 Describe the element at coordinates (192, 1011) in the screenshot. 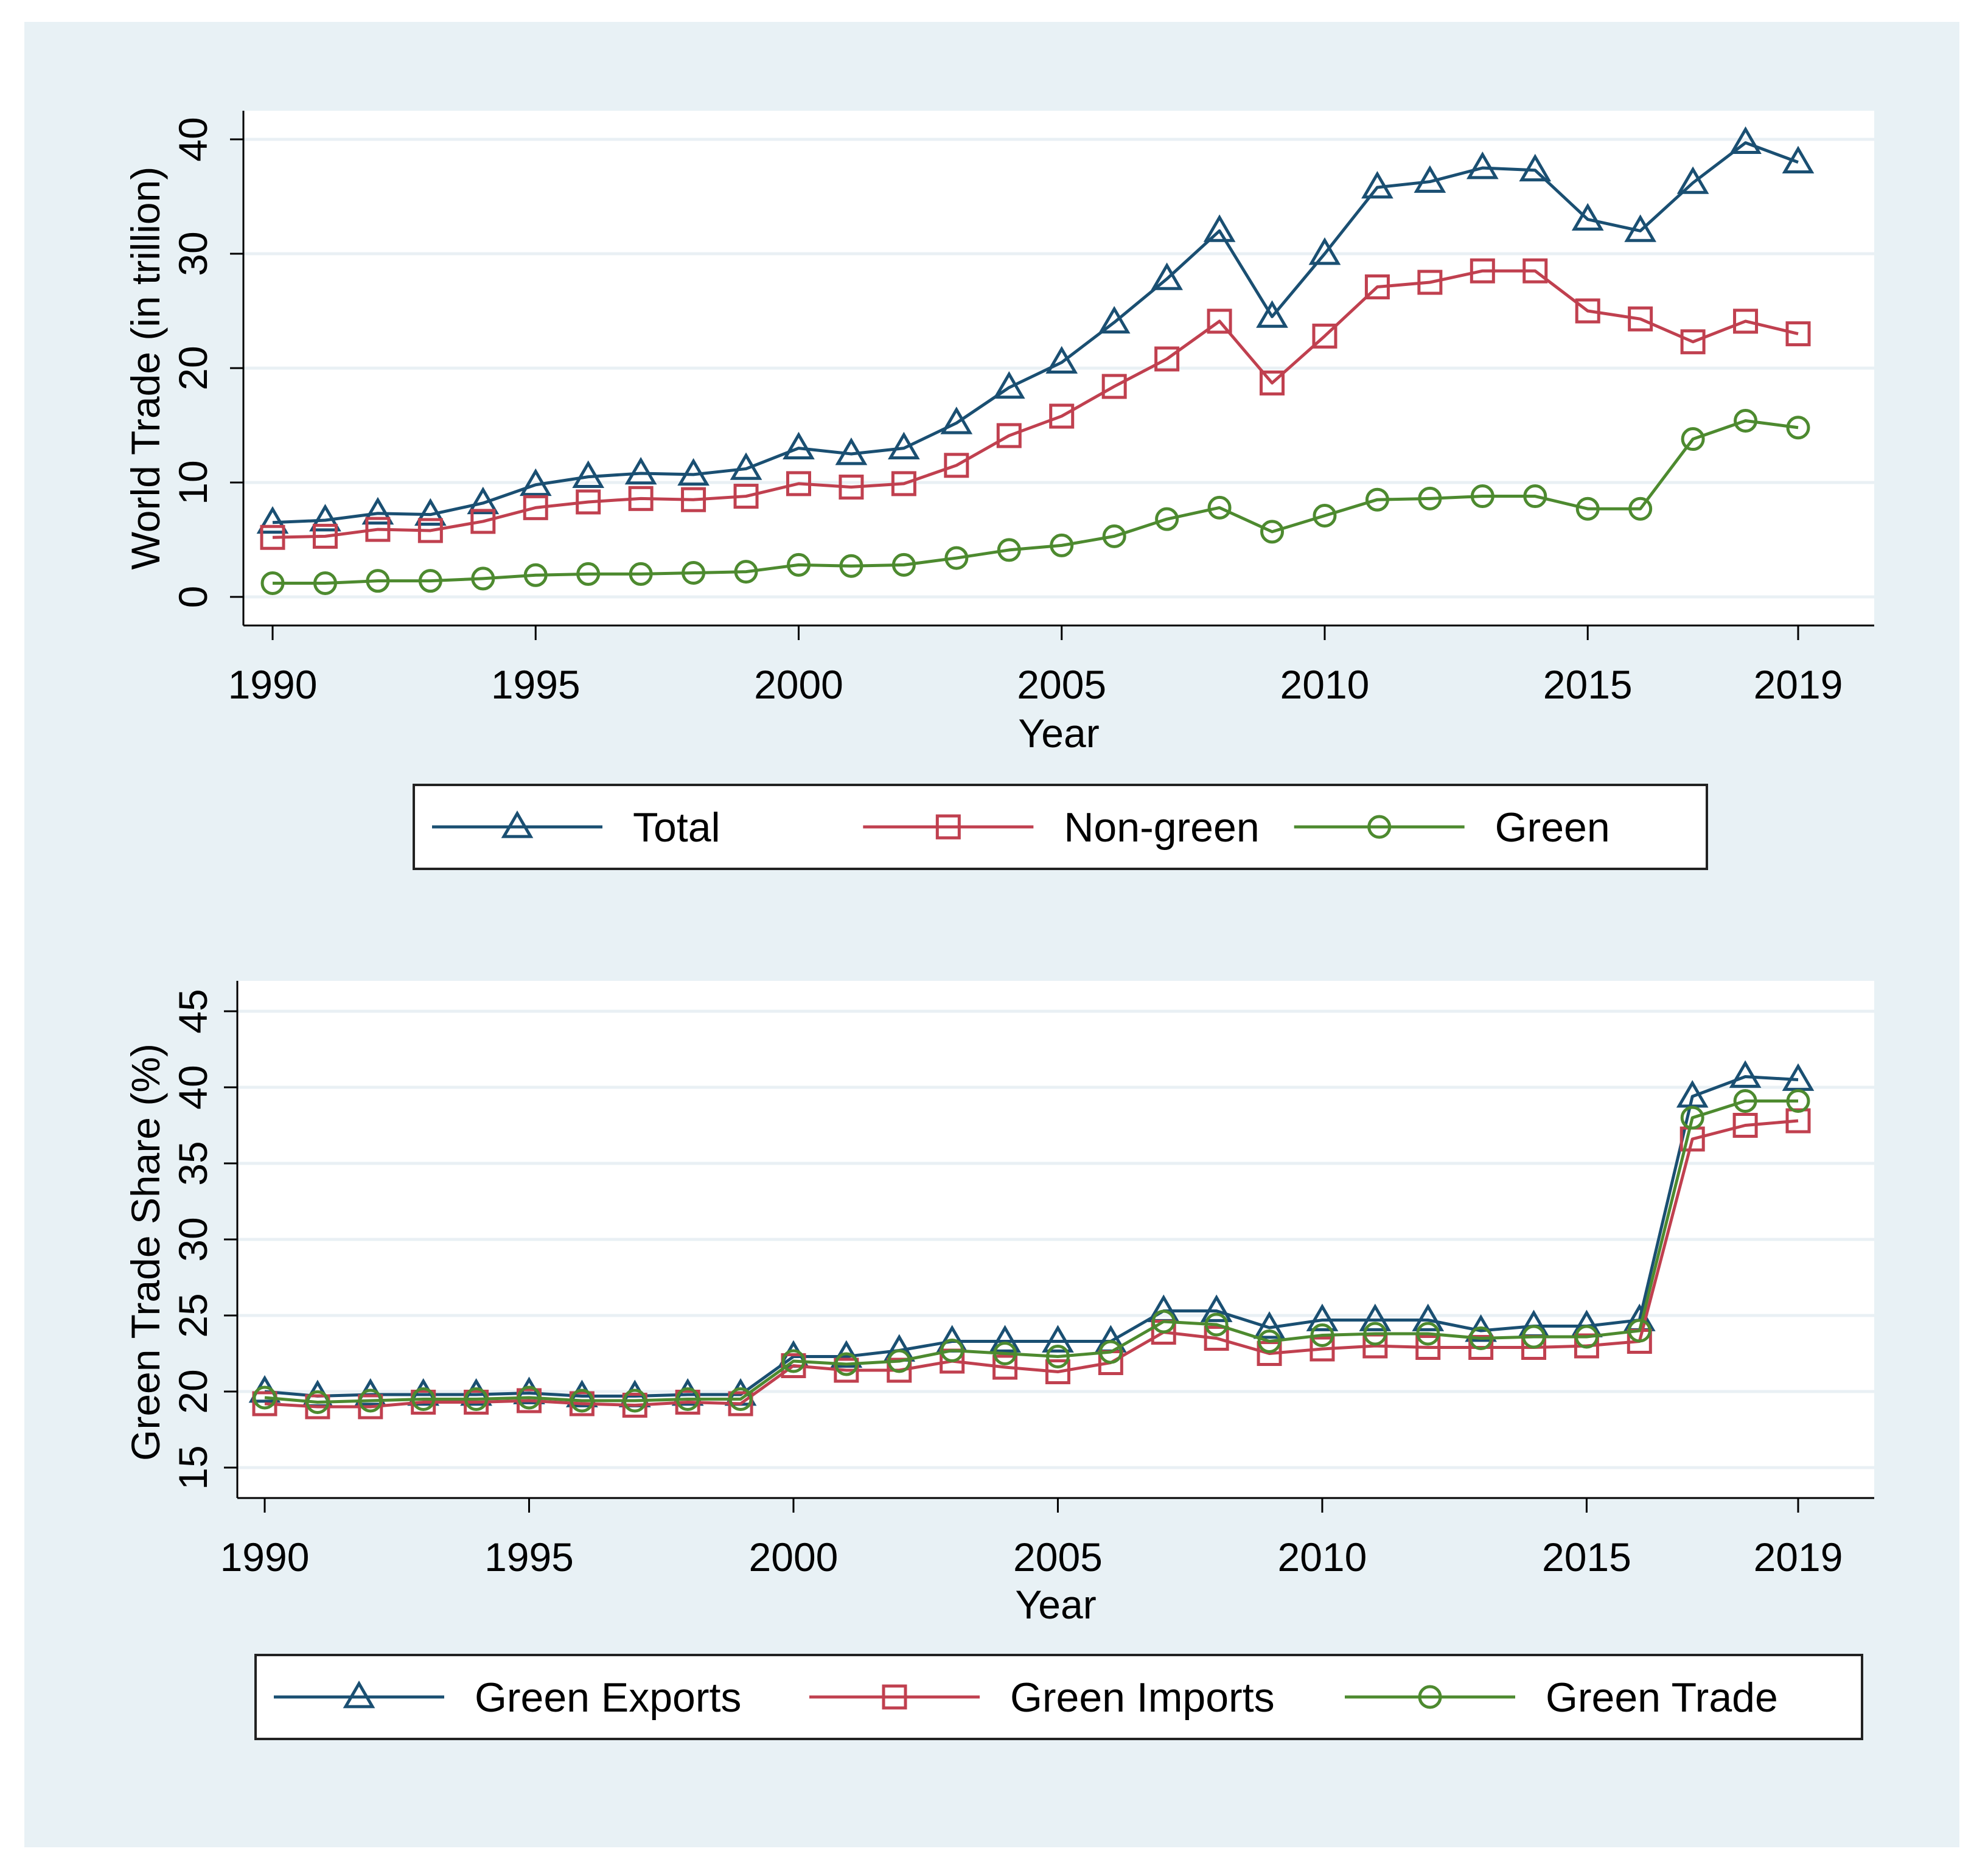

I see `y-tick-label: 45` at that location.